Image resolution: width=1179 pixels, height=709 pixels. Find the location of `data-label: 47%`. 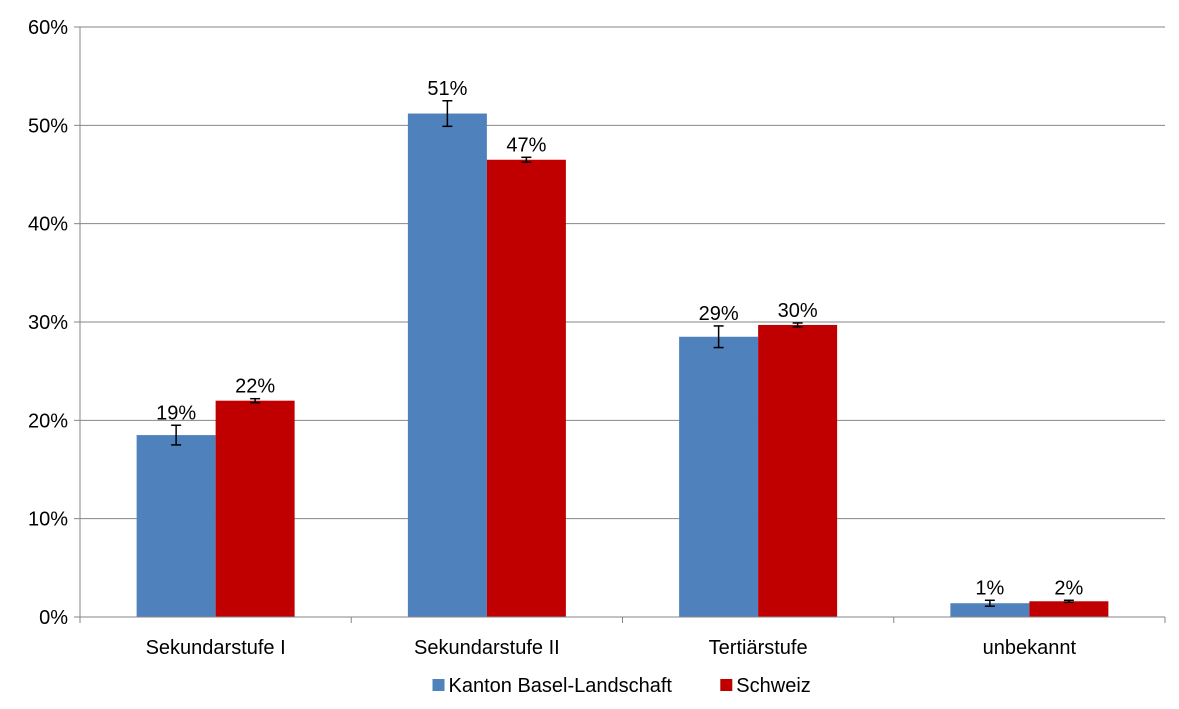

data-label: 47% is located at coordinates (526, 145).